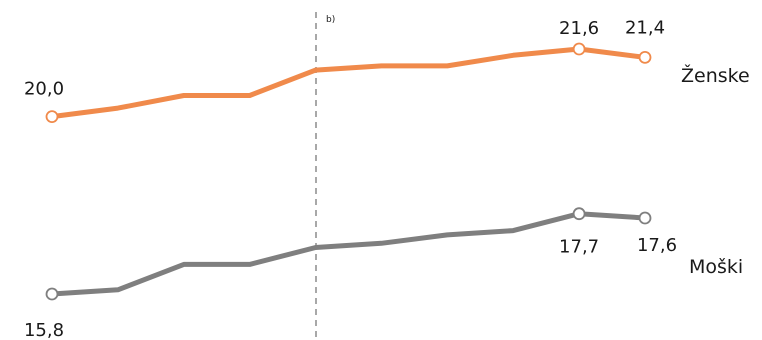 The image size is (762, 340). I want to click on data-value-label: 17,7, so click(579, 247).